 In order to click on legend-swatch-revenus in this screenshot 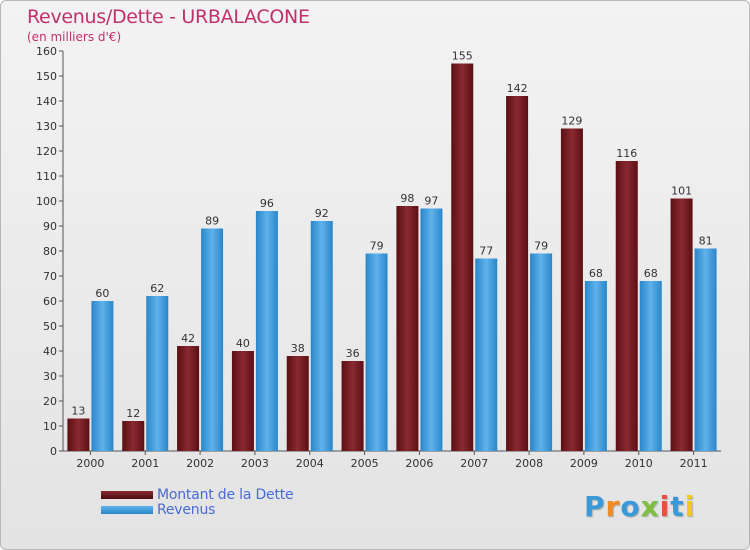, I will do `click(127, 509)`.